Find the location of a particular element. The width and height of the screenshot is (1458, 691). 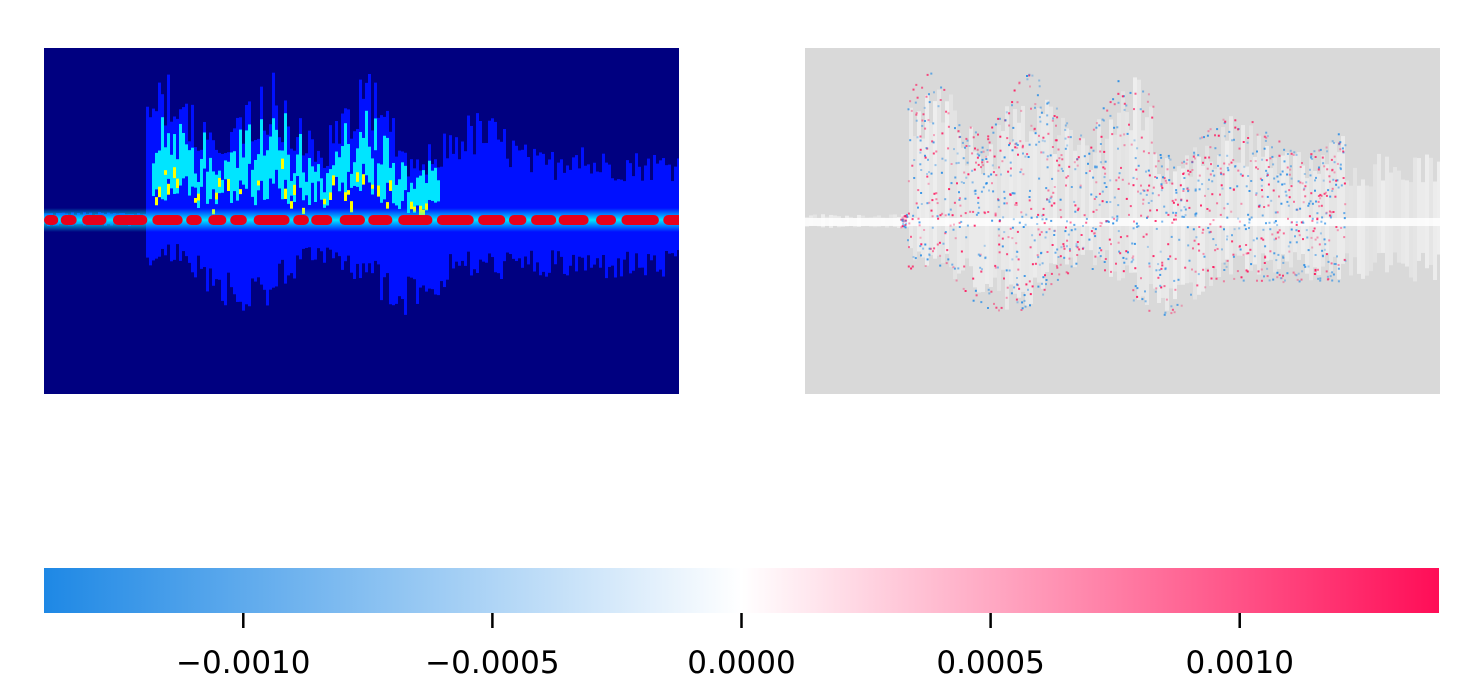

spectrogram-band-segment is located at coordinates (606, 220).